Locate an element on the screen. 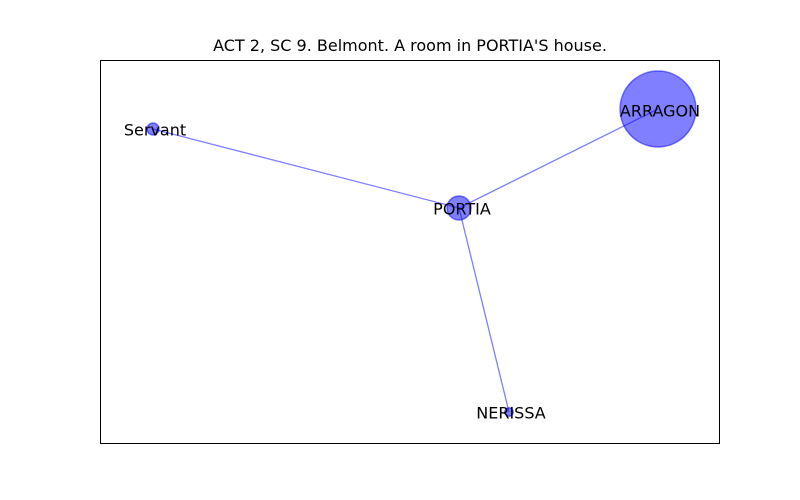 This screenshot has width=800, height=500. node-label-portia: PORTIA is located at coordinates (462, 209).